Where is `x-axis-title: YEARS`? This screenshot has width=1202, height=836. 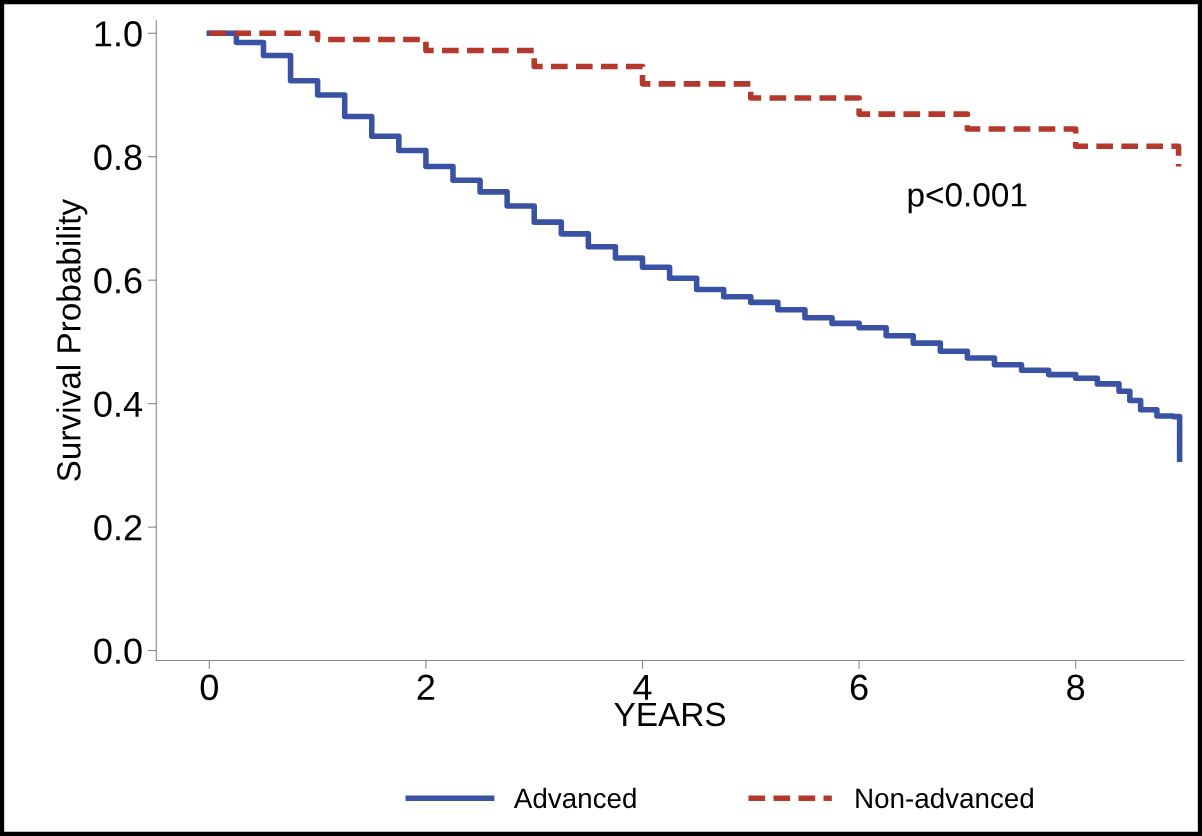 x-axis-title: YEARS is located at coordinates (670, 714).